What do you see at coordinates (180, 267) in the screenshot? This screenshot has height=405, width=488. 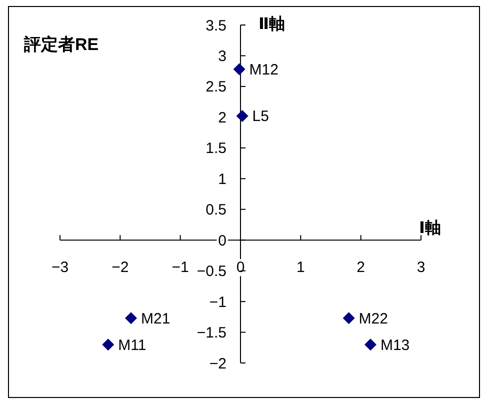 I see `x-tick-label: −1` at bounding box center [180, 267].